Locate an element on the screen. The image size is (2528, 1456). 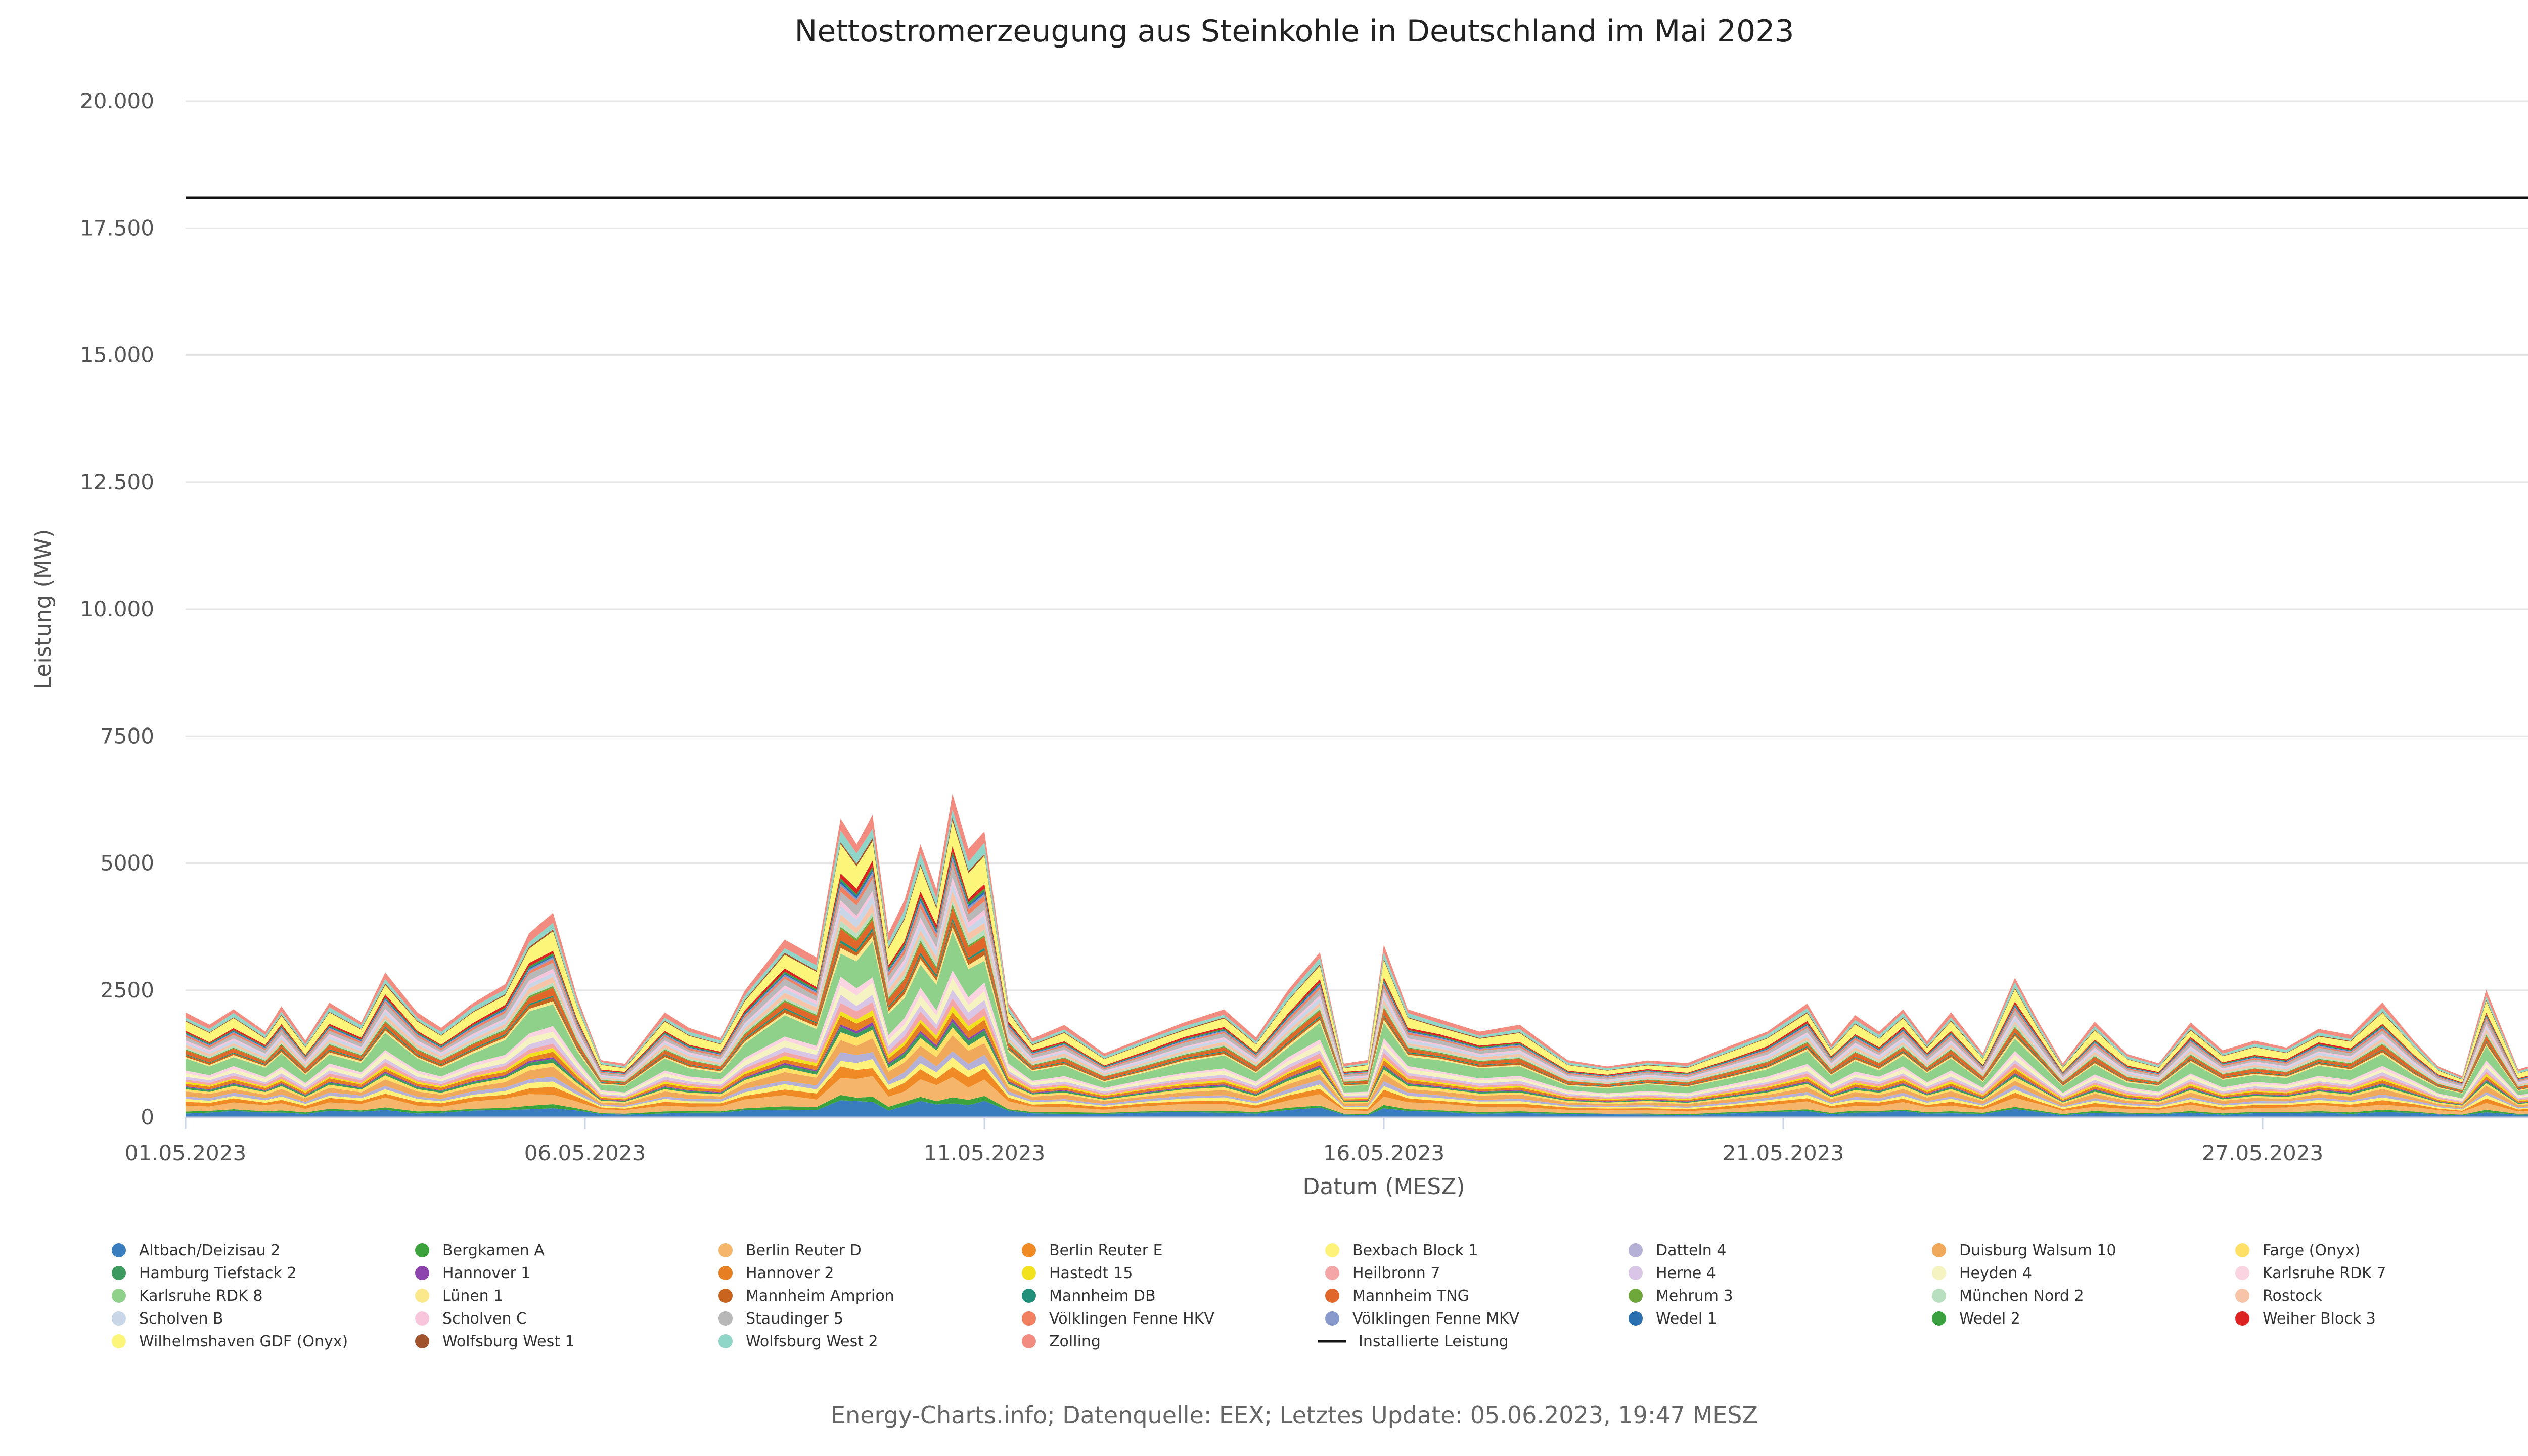
y-tick-label: 15.000 is located at coordinates (117, 355).